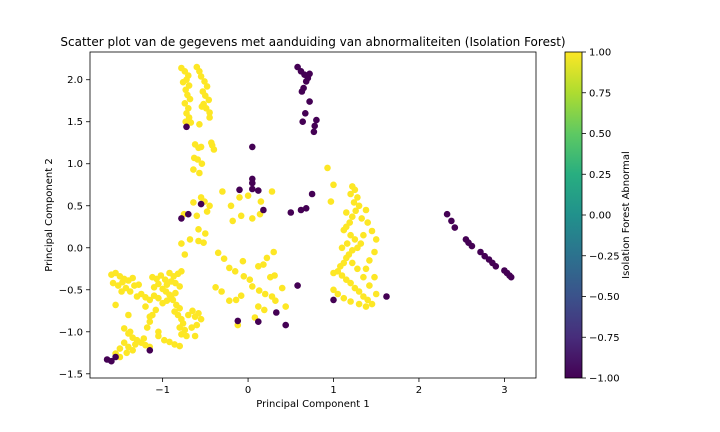  Describe the element at coordinates (71, 332) in the screenshot. I see `y-tick-label: −1.0` at that location.